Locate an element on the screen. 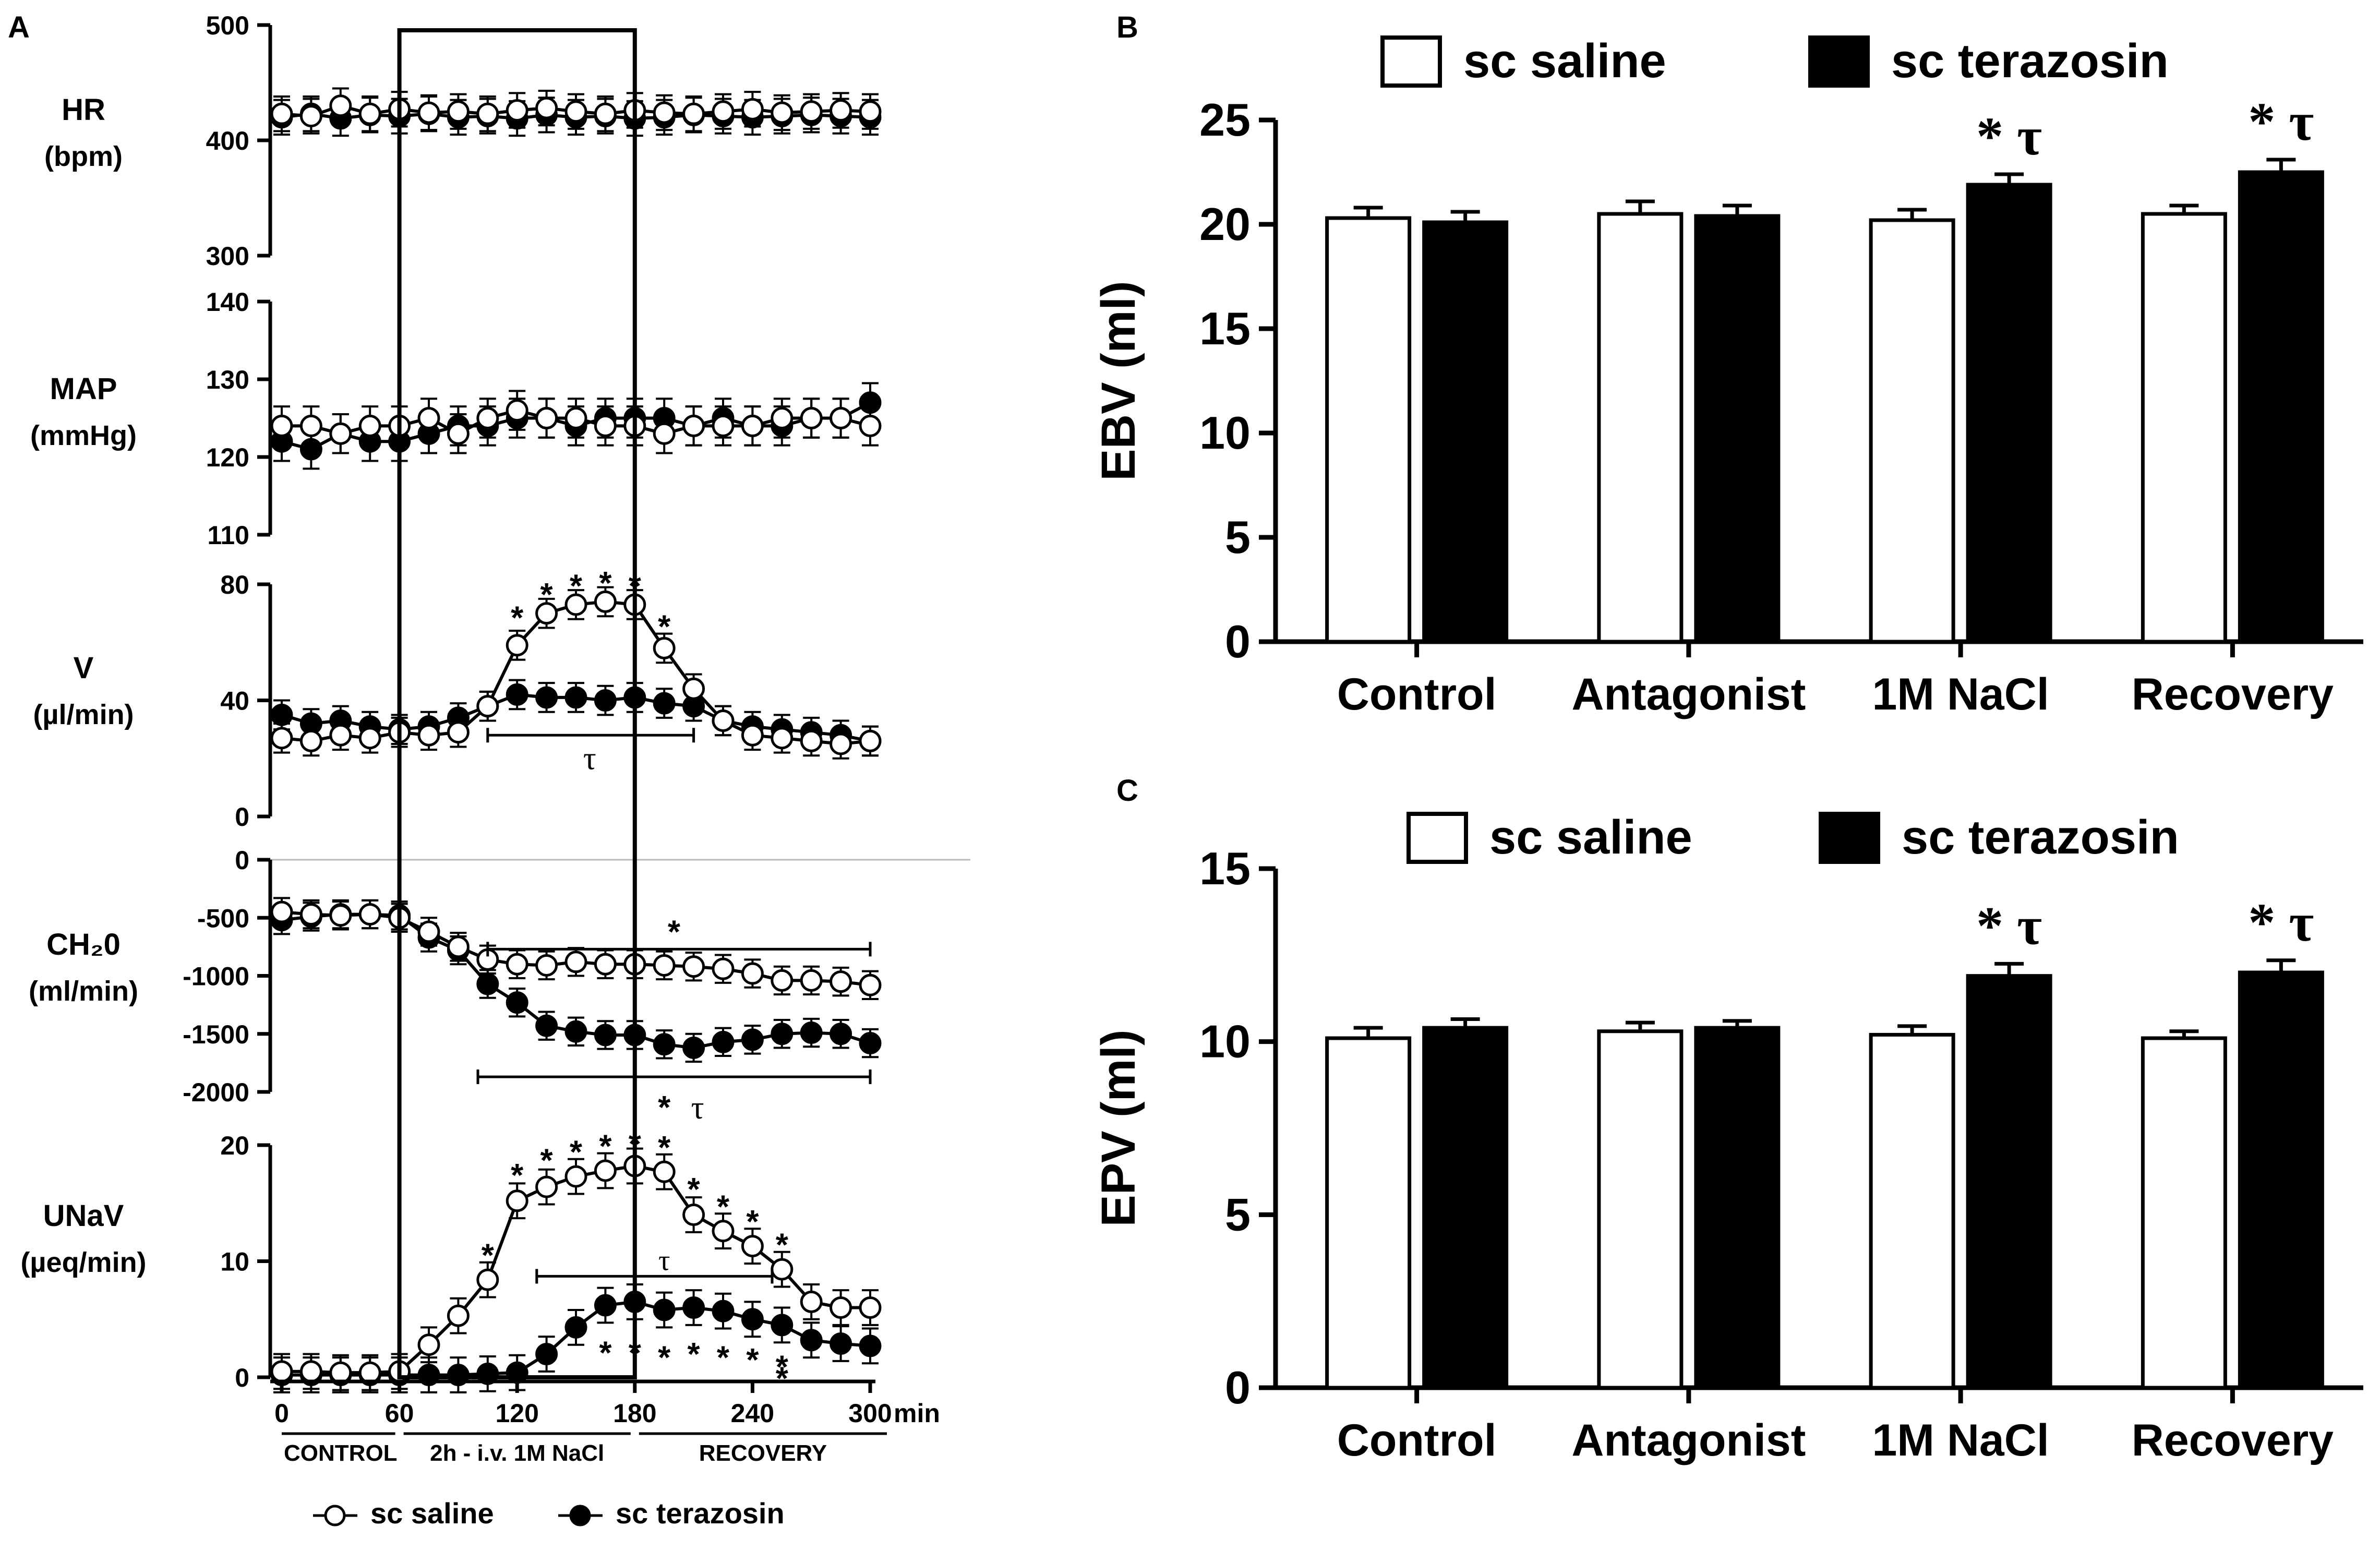  y-axis-label-hr: HR is located at coordinates (83, 110).